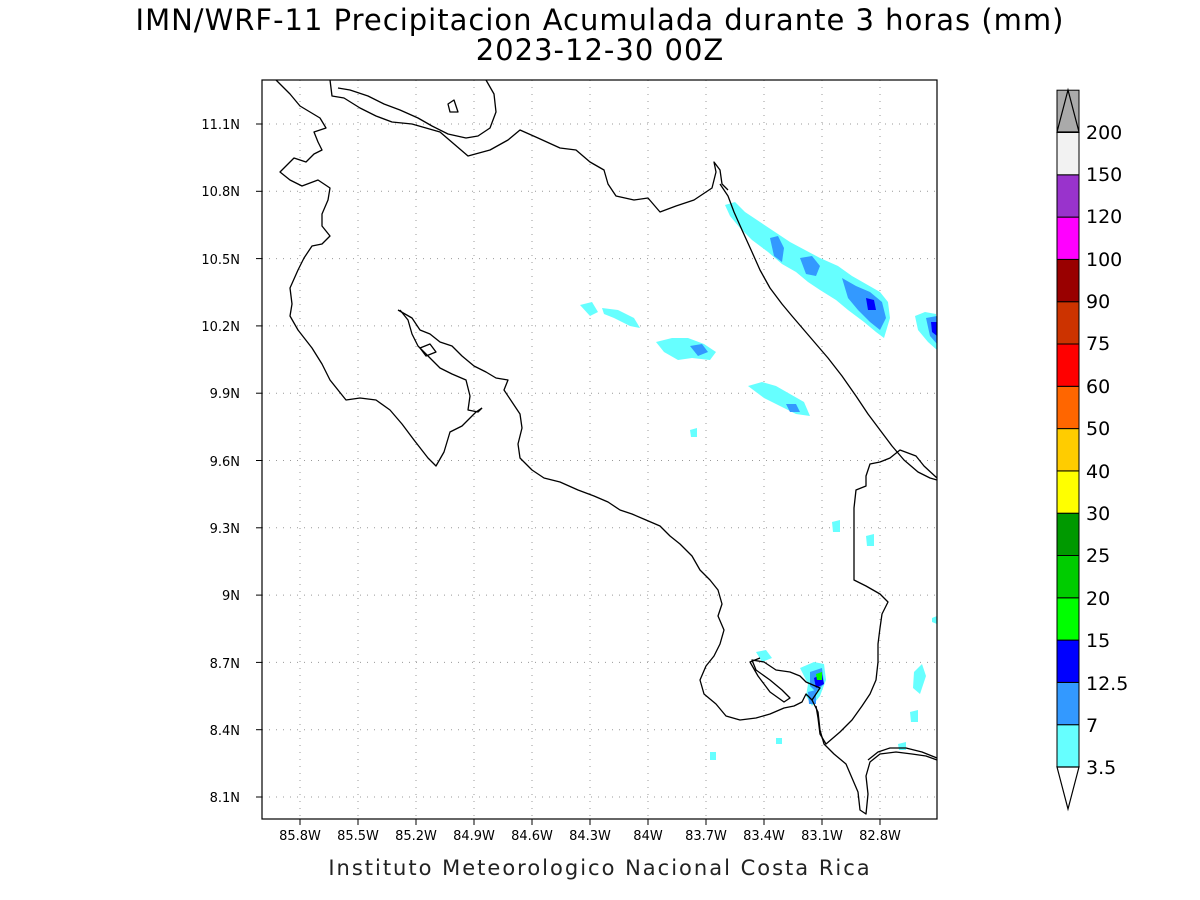 Image resolution: width=1200 pixels, height=900 pixels. I want to click on border, so click(876, 597).